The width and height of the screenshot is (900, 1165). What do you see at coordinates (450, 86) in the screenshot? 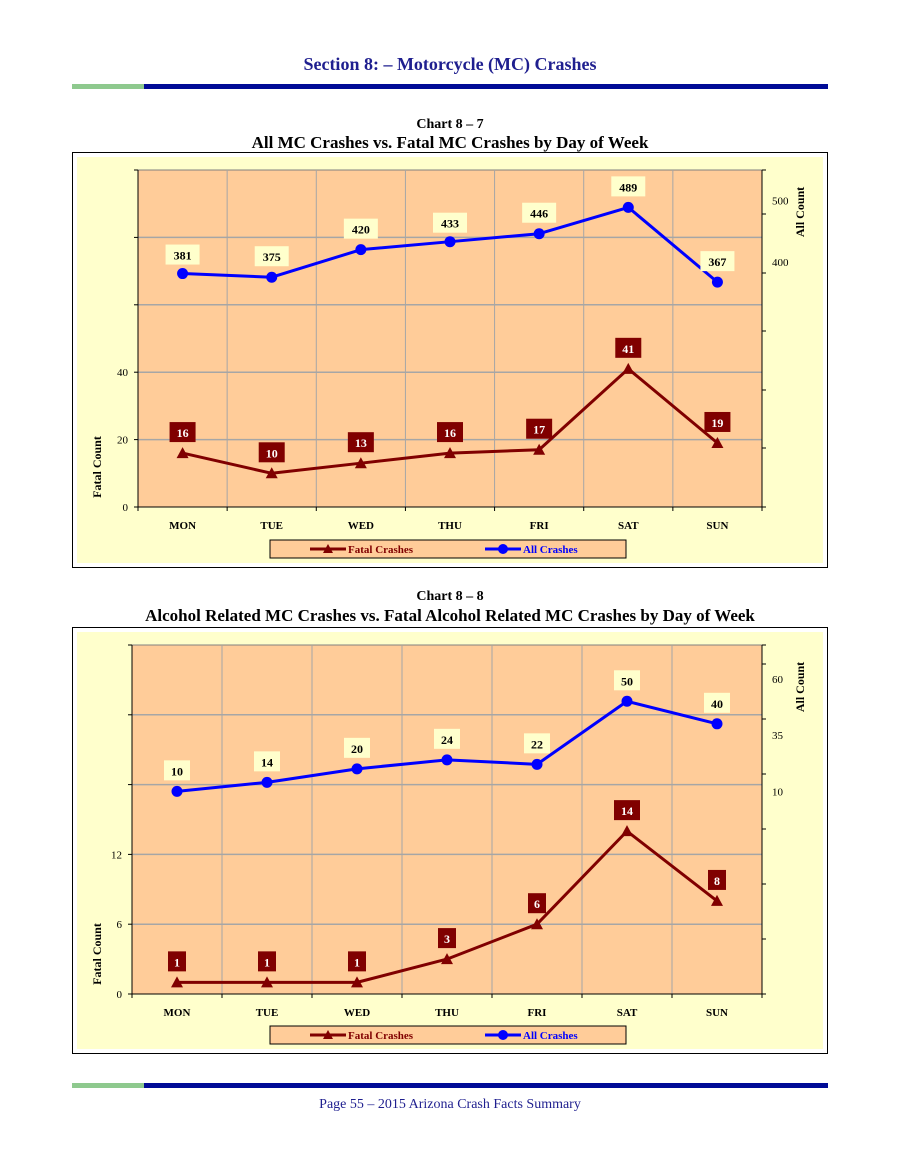
I see `header-rule` at bounding box center [450, 86].